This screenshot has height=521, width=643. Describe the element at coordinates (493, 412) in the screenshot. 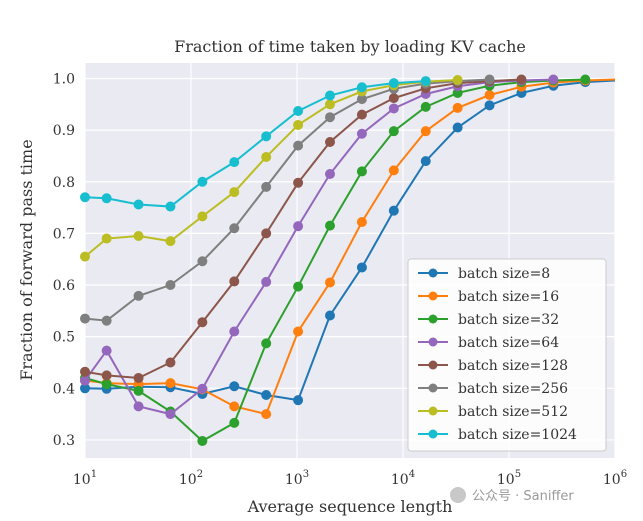

I see `legend-item: batch size=512` at that location.